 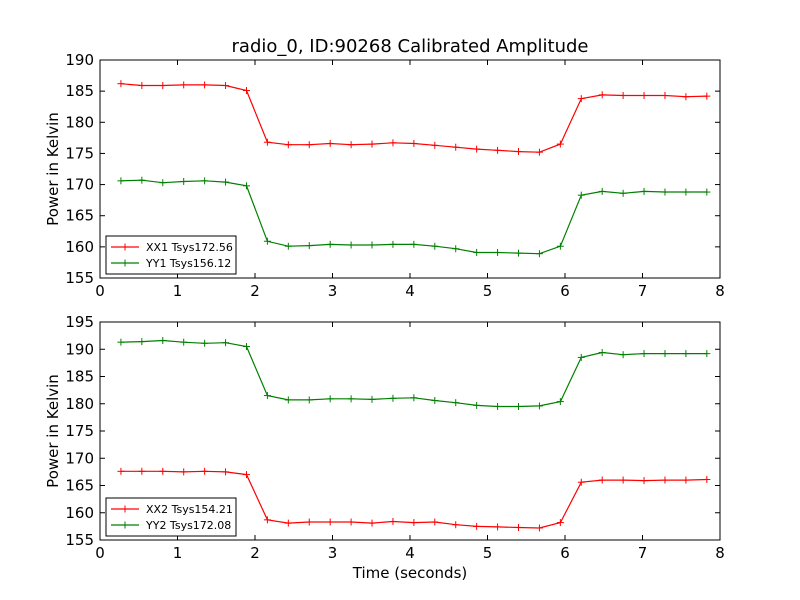 I want to click on x-tick-label: 0, so click(x=100, y=291).